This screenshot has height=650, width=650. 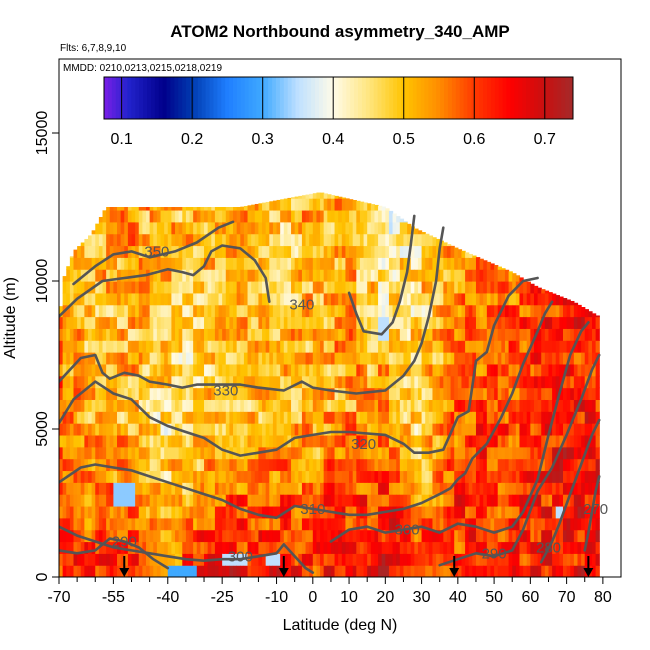 What do you see at coordinates (283, 572) in the screenshot?
I see `profile-arrow-head` at bounding box center [283, 572].